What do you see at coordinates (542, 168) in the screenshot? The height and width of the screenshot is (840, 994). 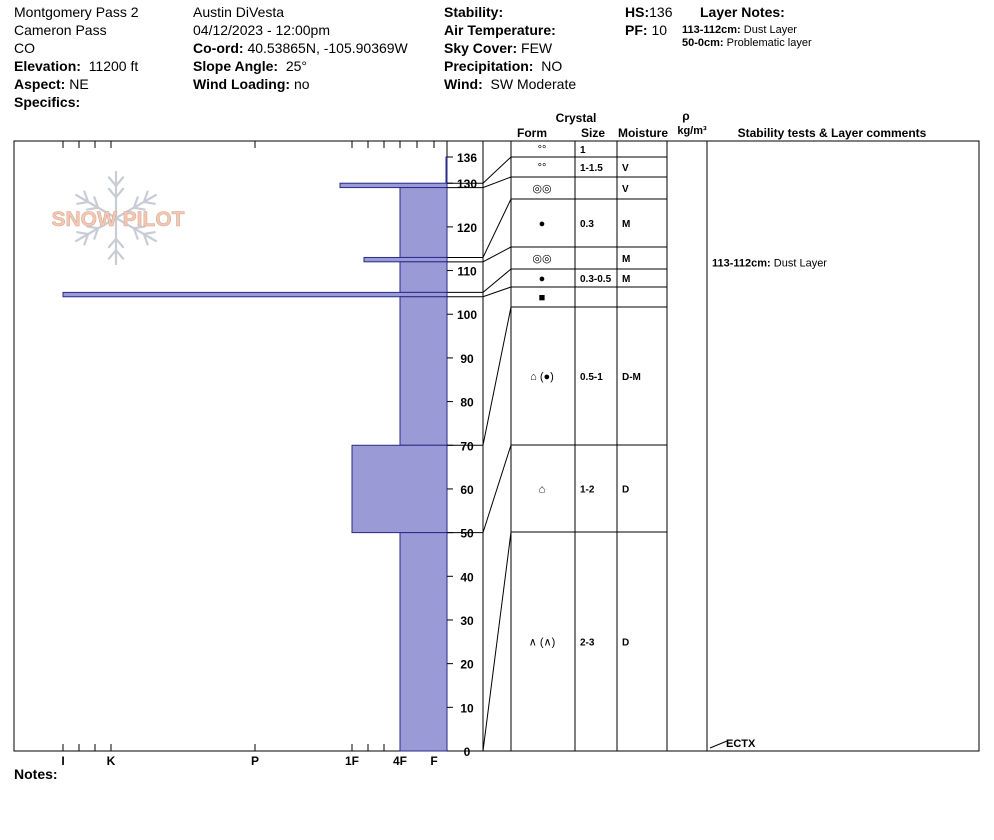 I see `crystal-form-1: °°` at bounding box center [542, 168].